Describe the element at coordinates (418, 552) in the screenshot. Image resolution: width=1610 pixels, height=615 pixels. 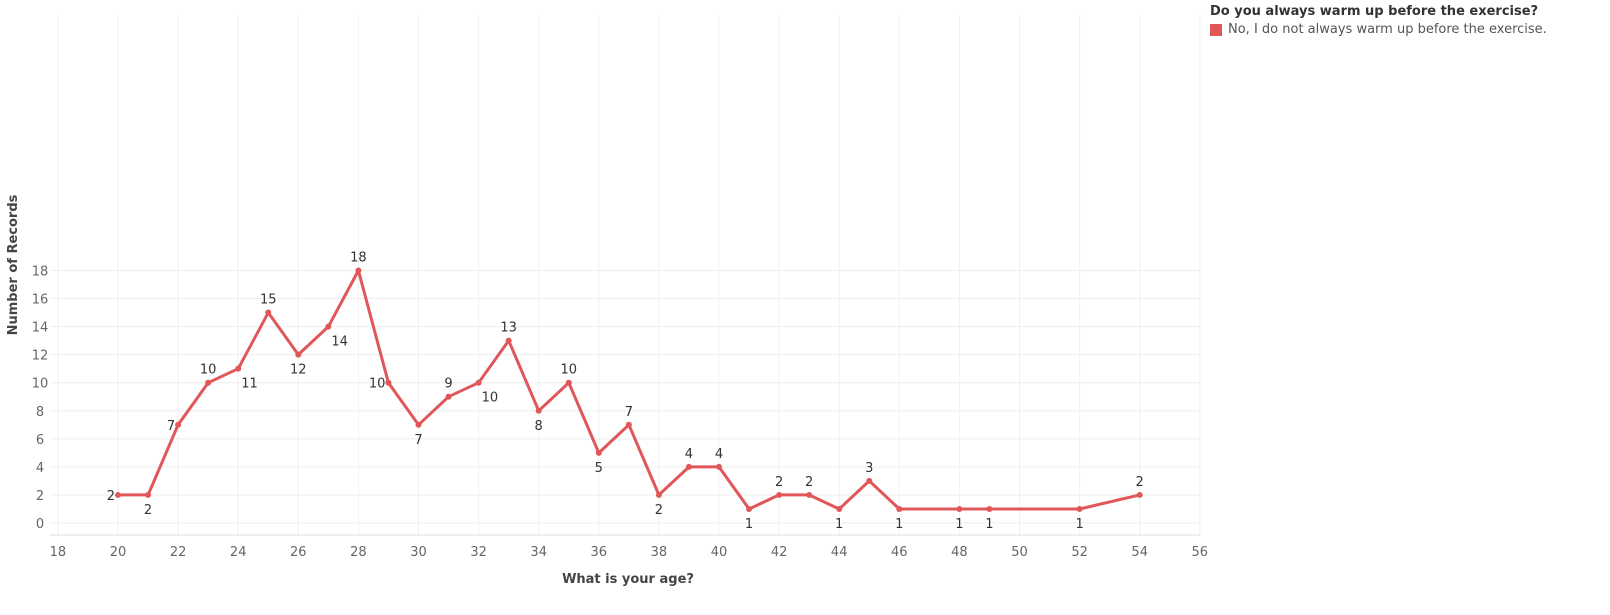
I see `x-tick-label: 30` at that location.